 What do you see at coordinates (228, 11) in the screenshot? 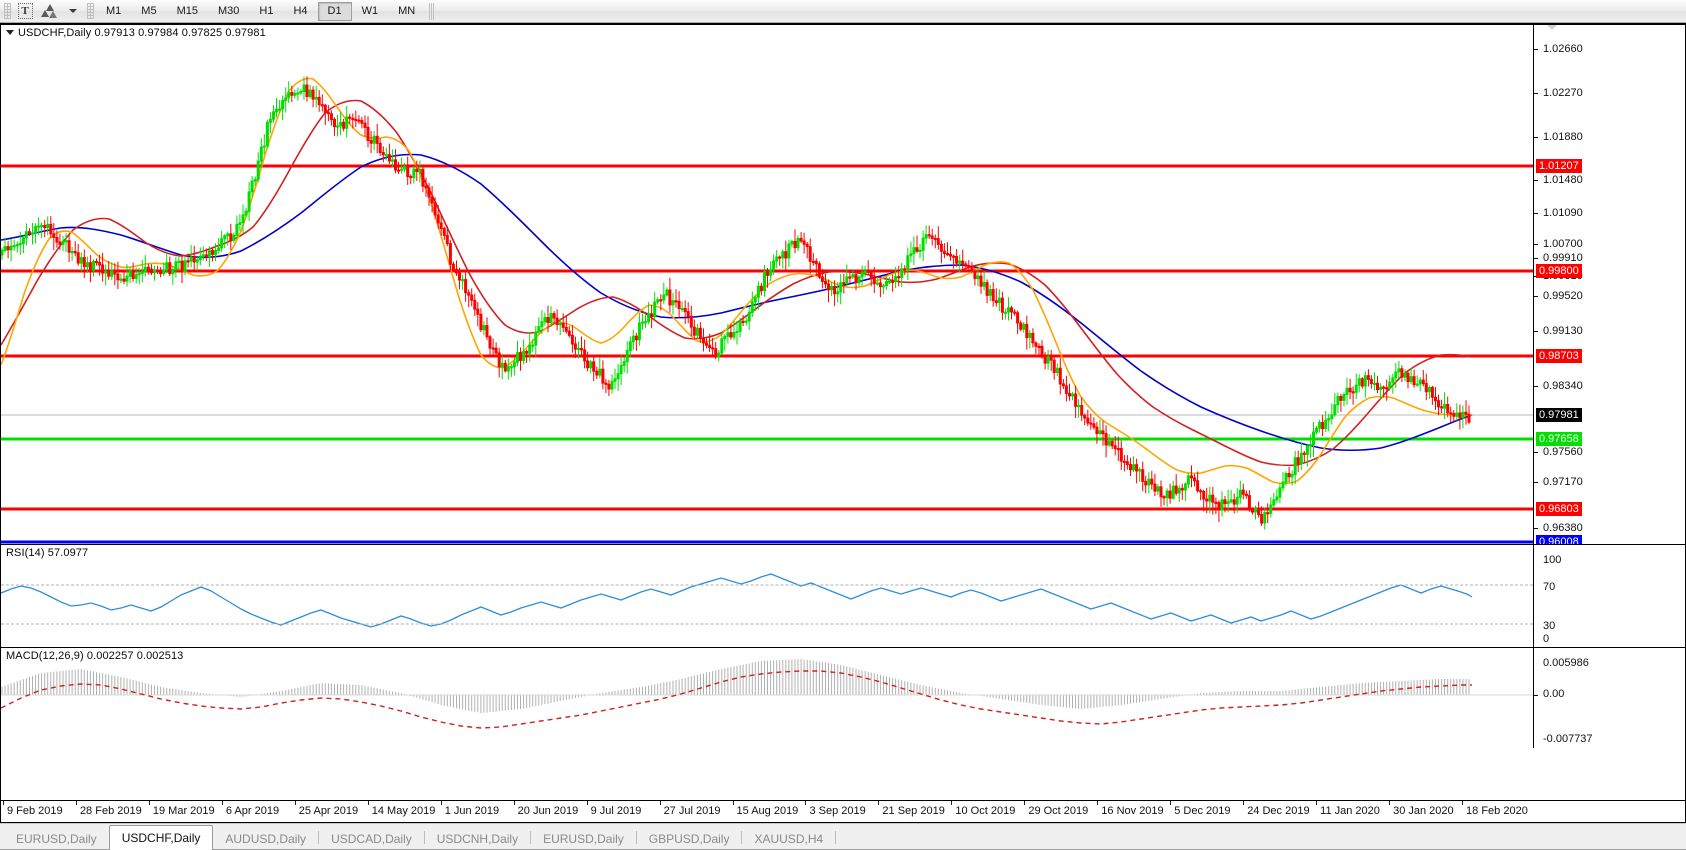
I see `timeframe-m30: M30` at bounding box center [228, 11].